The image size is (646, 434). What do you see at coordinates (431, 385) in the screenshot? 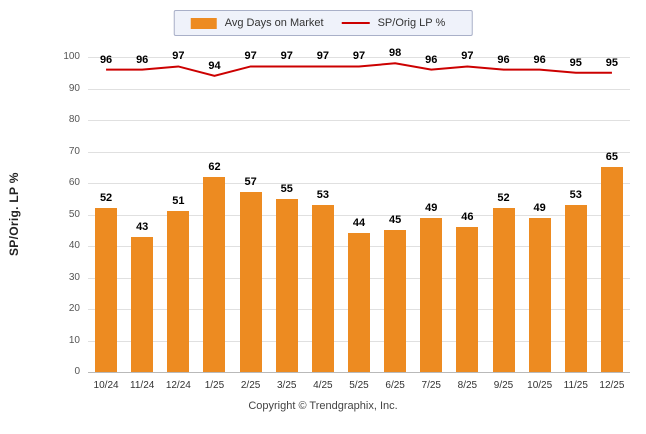
I see `x-tick-label: 7/25` at bounding box center [431, 385].